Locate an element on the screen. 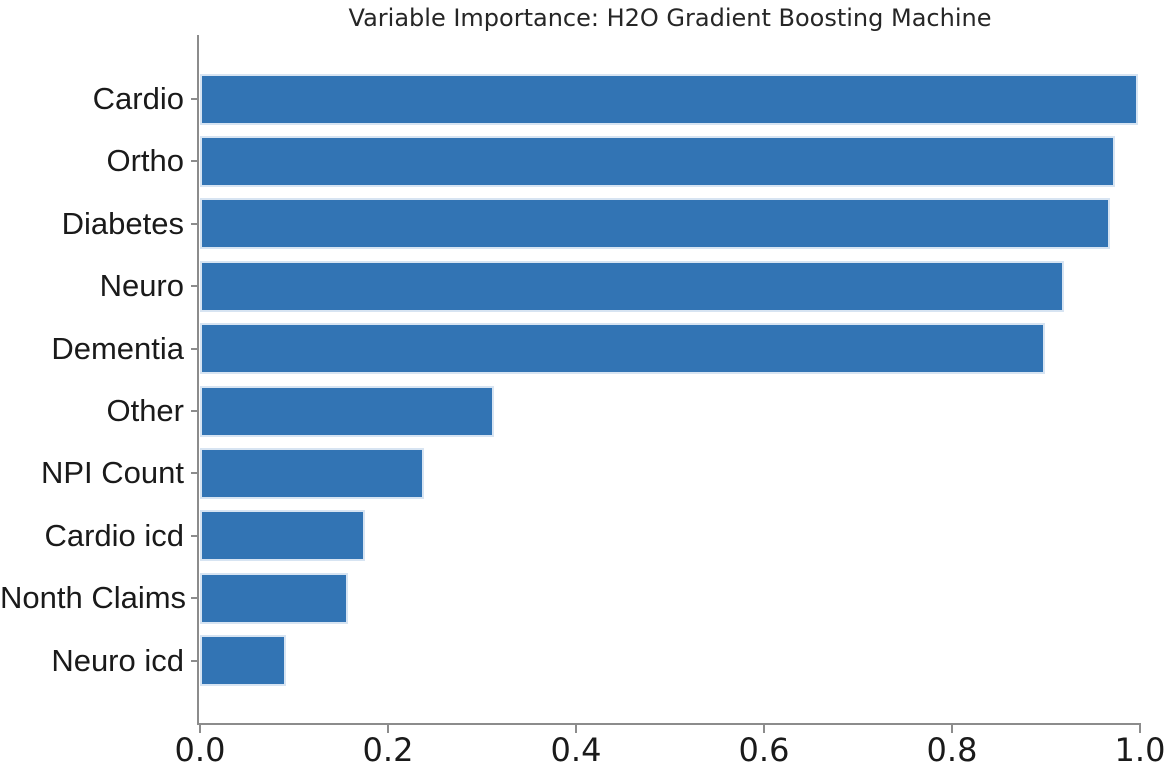  x-axis-spine is located at coordinates (669, 724).